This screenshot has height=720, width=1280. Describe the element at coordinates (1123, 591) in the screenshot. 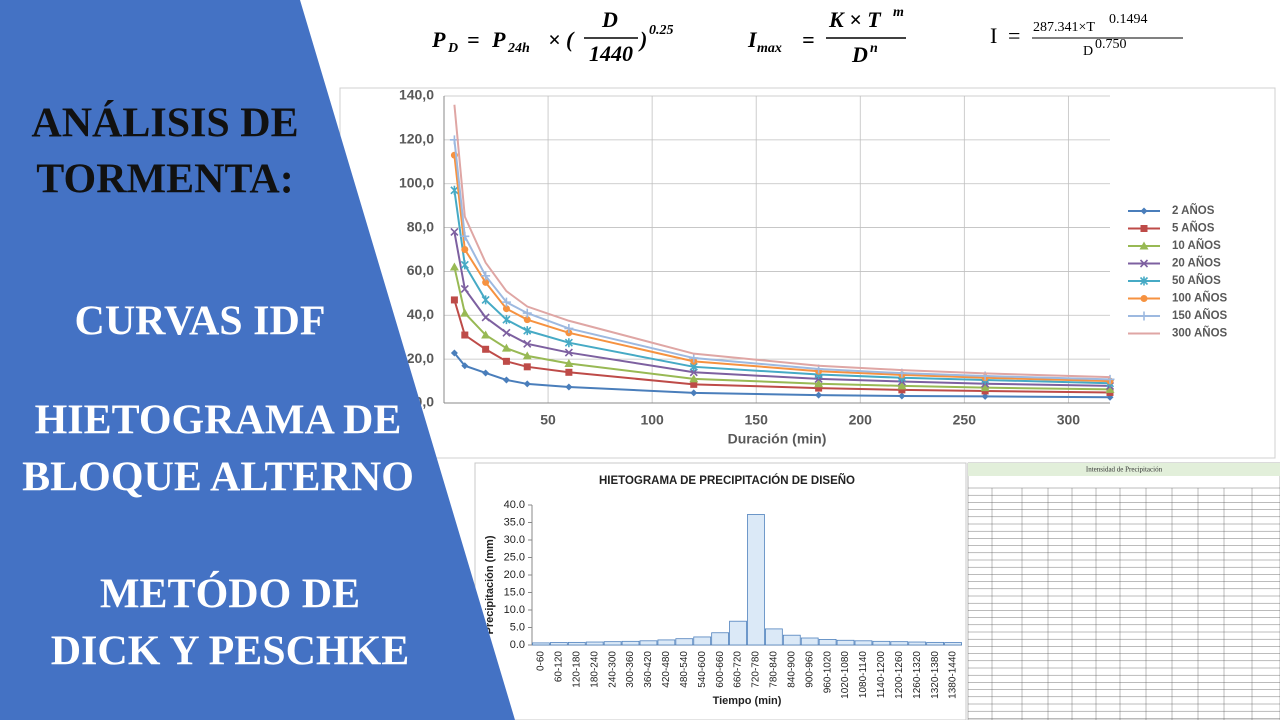

I see `table-frame` at that location.